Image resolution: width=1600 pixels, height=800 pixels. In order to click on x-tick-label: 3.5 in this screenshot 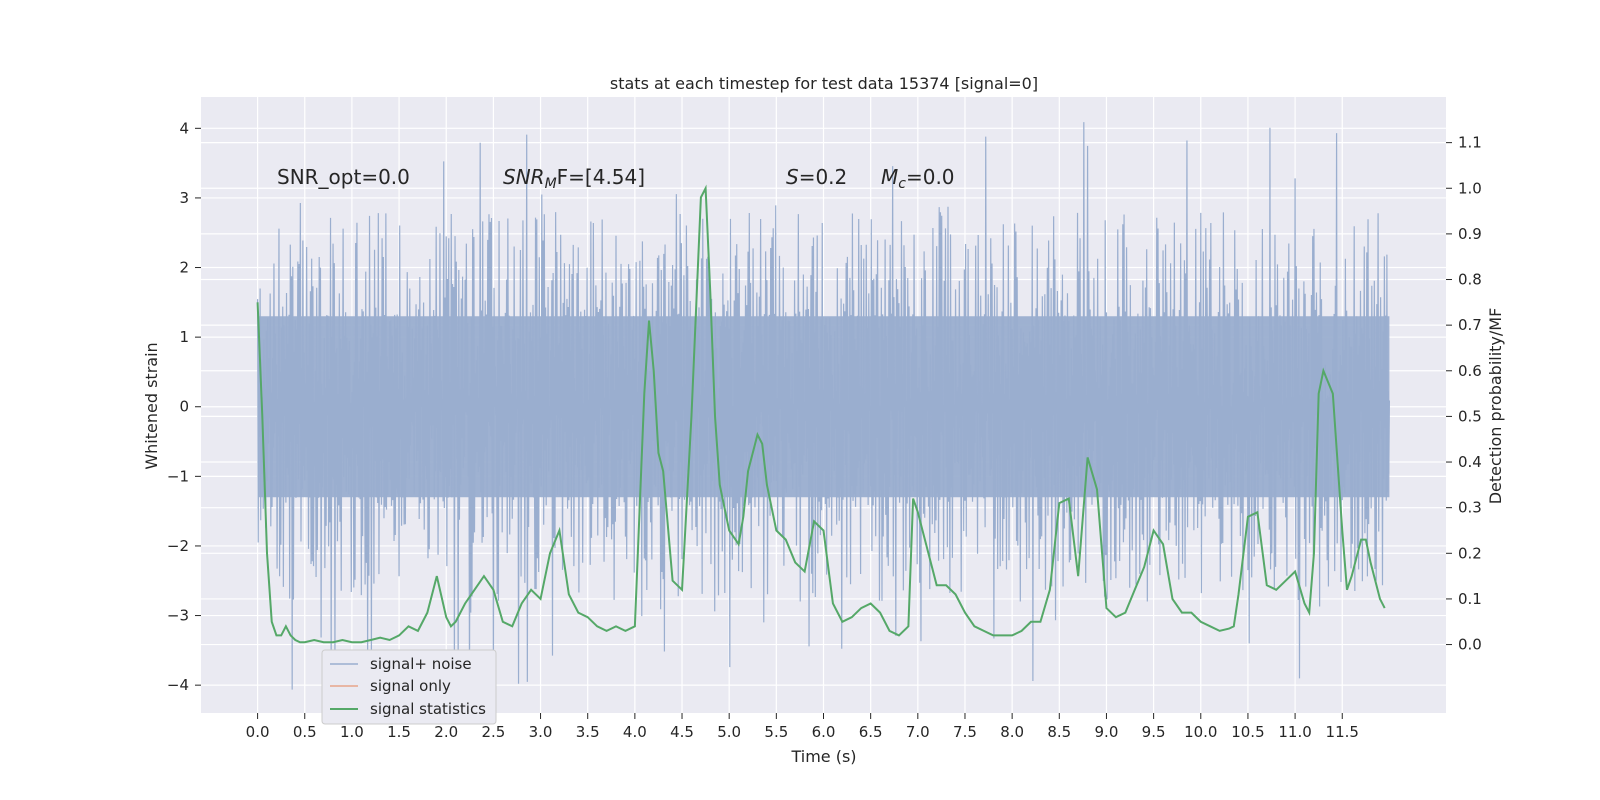, I will do `click(588, 732)`.